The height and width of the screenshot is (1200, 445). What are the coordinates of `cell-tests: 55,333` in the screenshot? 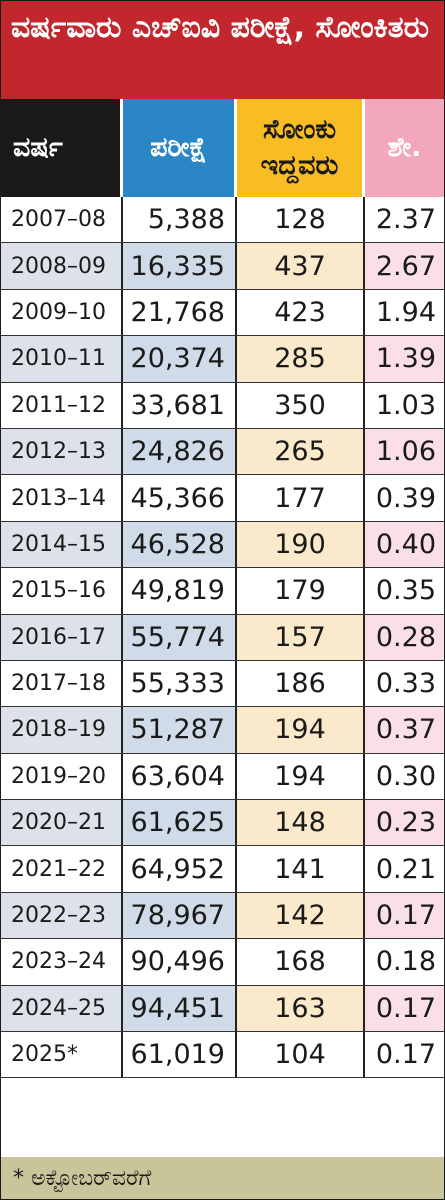 It's located at (180, 683).